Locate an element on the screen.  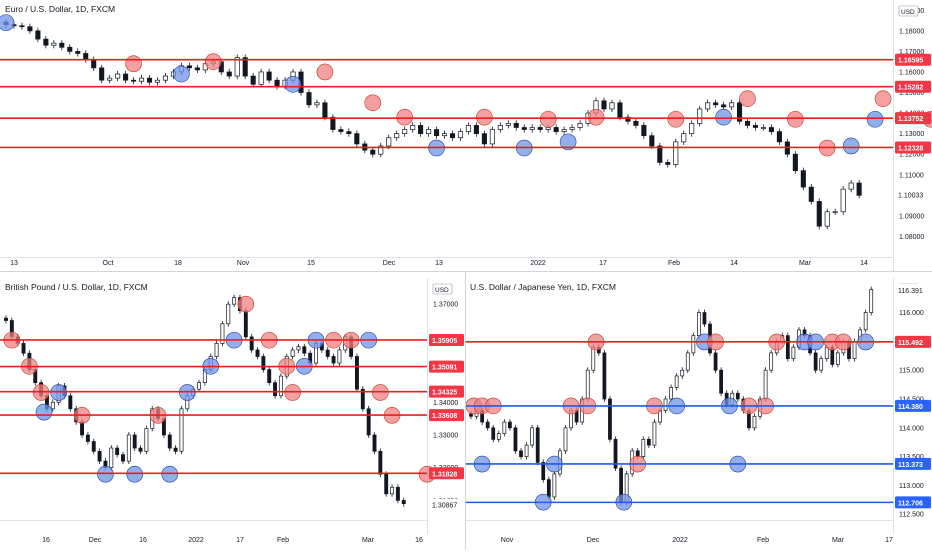
level-price-label: 1.31828 is located at coordinates (444, 474).